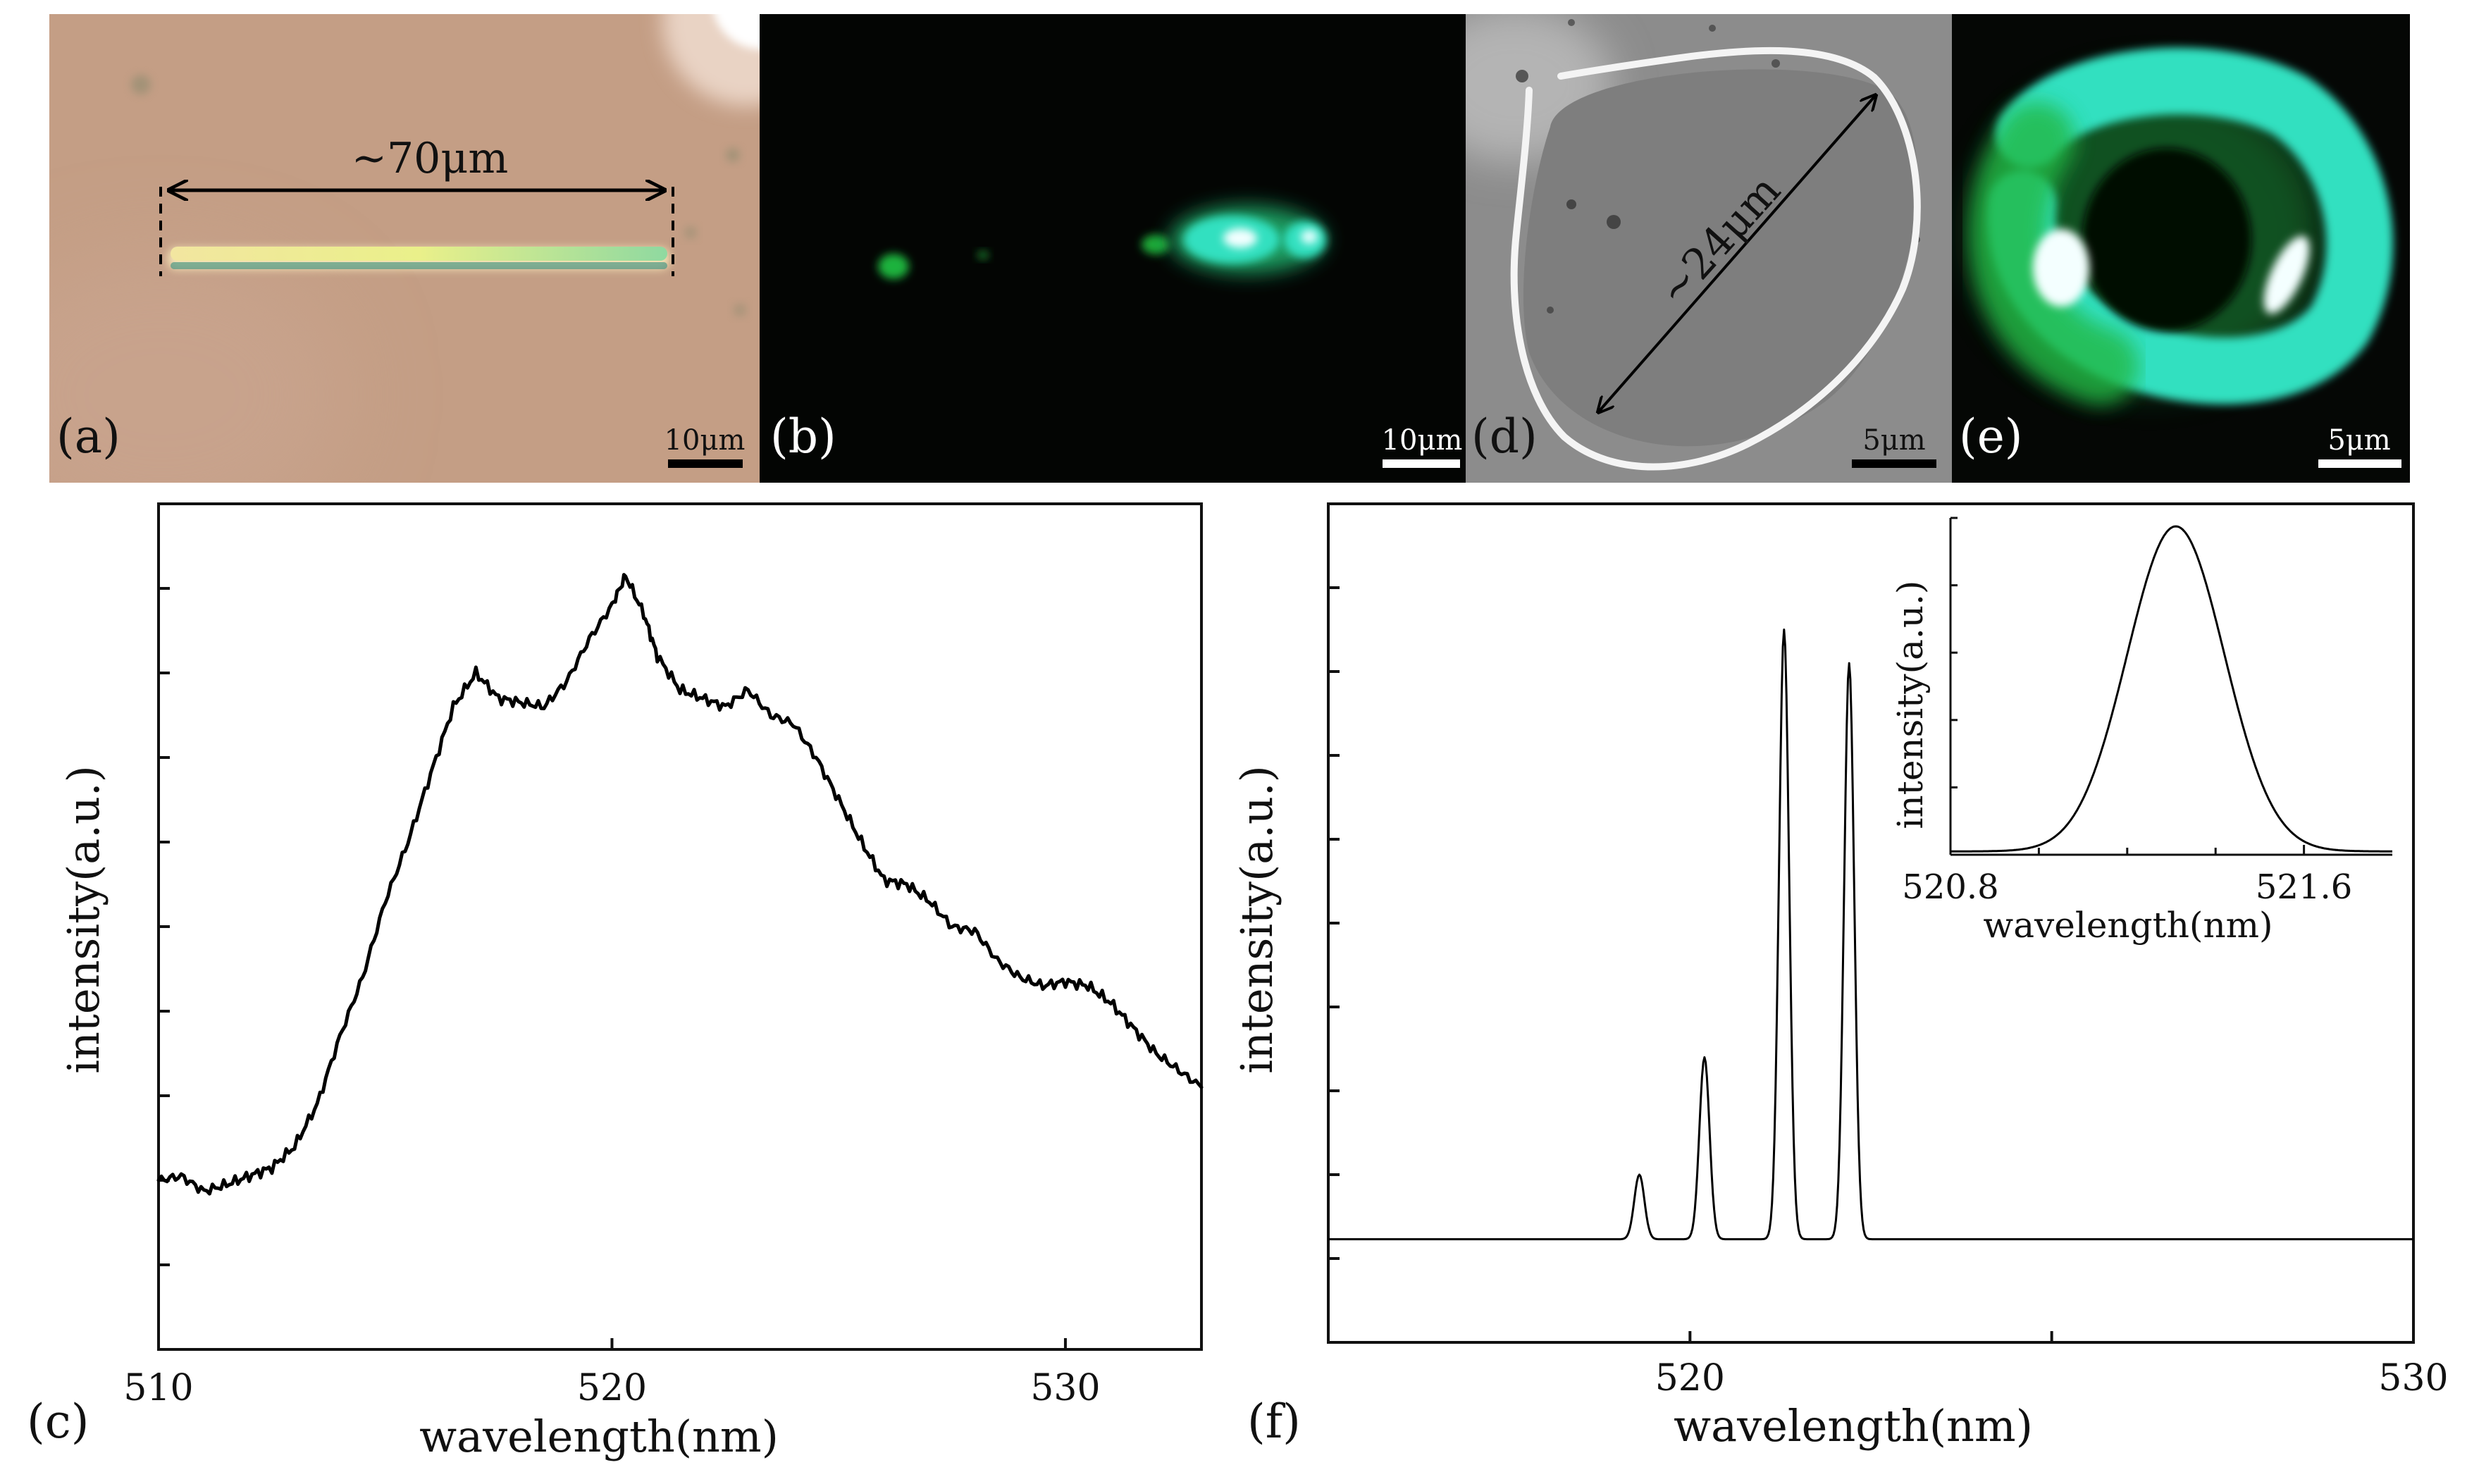  Describe the element at coordinates (1256, 919) in the screenshot. I see `chart-f-ylabel: intensity(a.u.)` at that location.